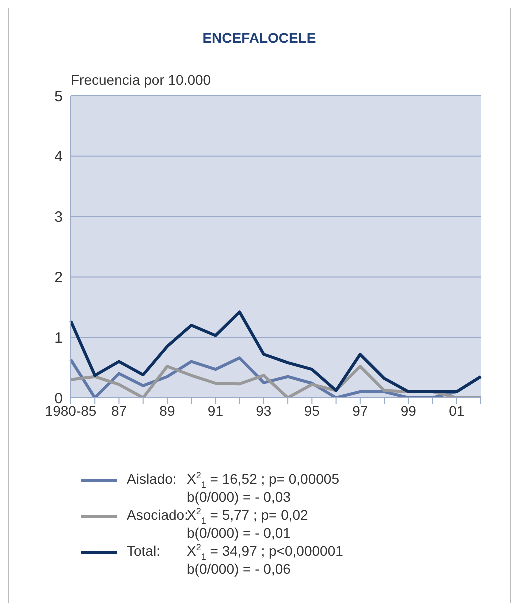 Image resolution: width=517 pixels, height=607 pixels. Describe the element at coordinates (265, 552) in the screenshot. I see `text: X$^{2}$$_{1}$ = 34,97 ; p<0,000001` at that location.